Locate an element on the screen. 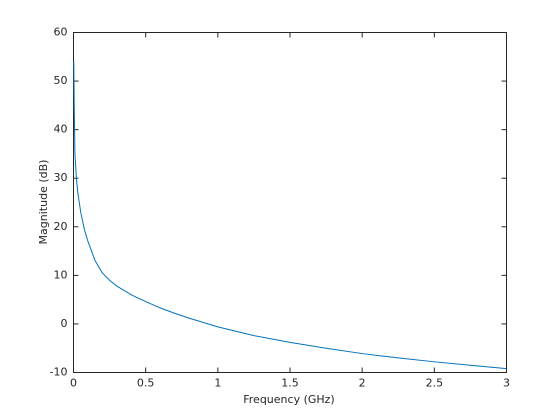  x-tick-label: 3 is located at coordinates (506, 383).